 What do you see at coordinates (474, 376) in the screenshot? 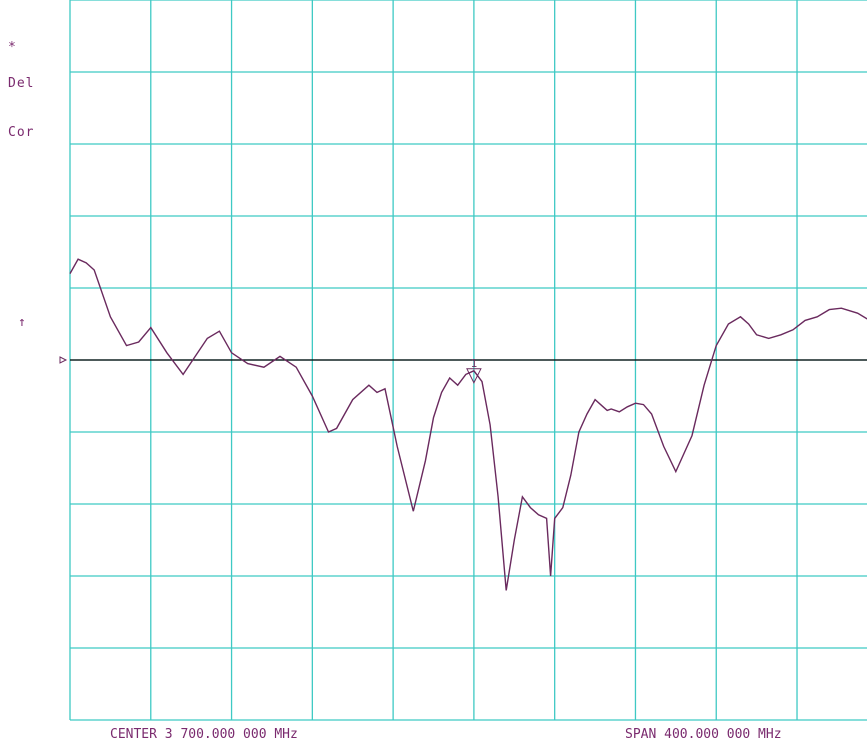
I see `marker-triangle-icon` at bounding box center [474, 376].